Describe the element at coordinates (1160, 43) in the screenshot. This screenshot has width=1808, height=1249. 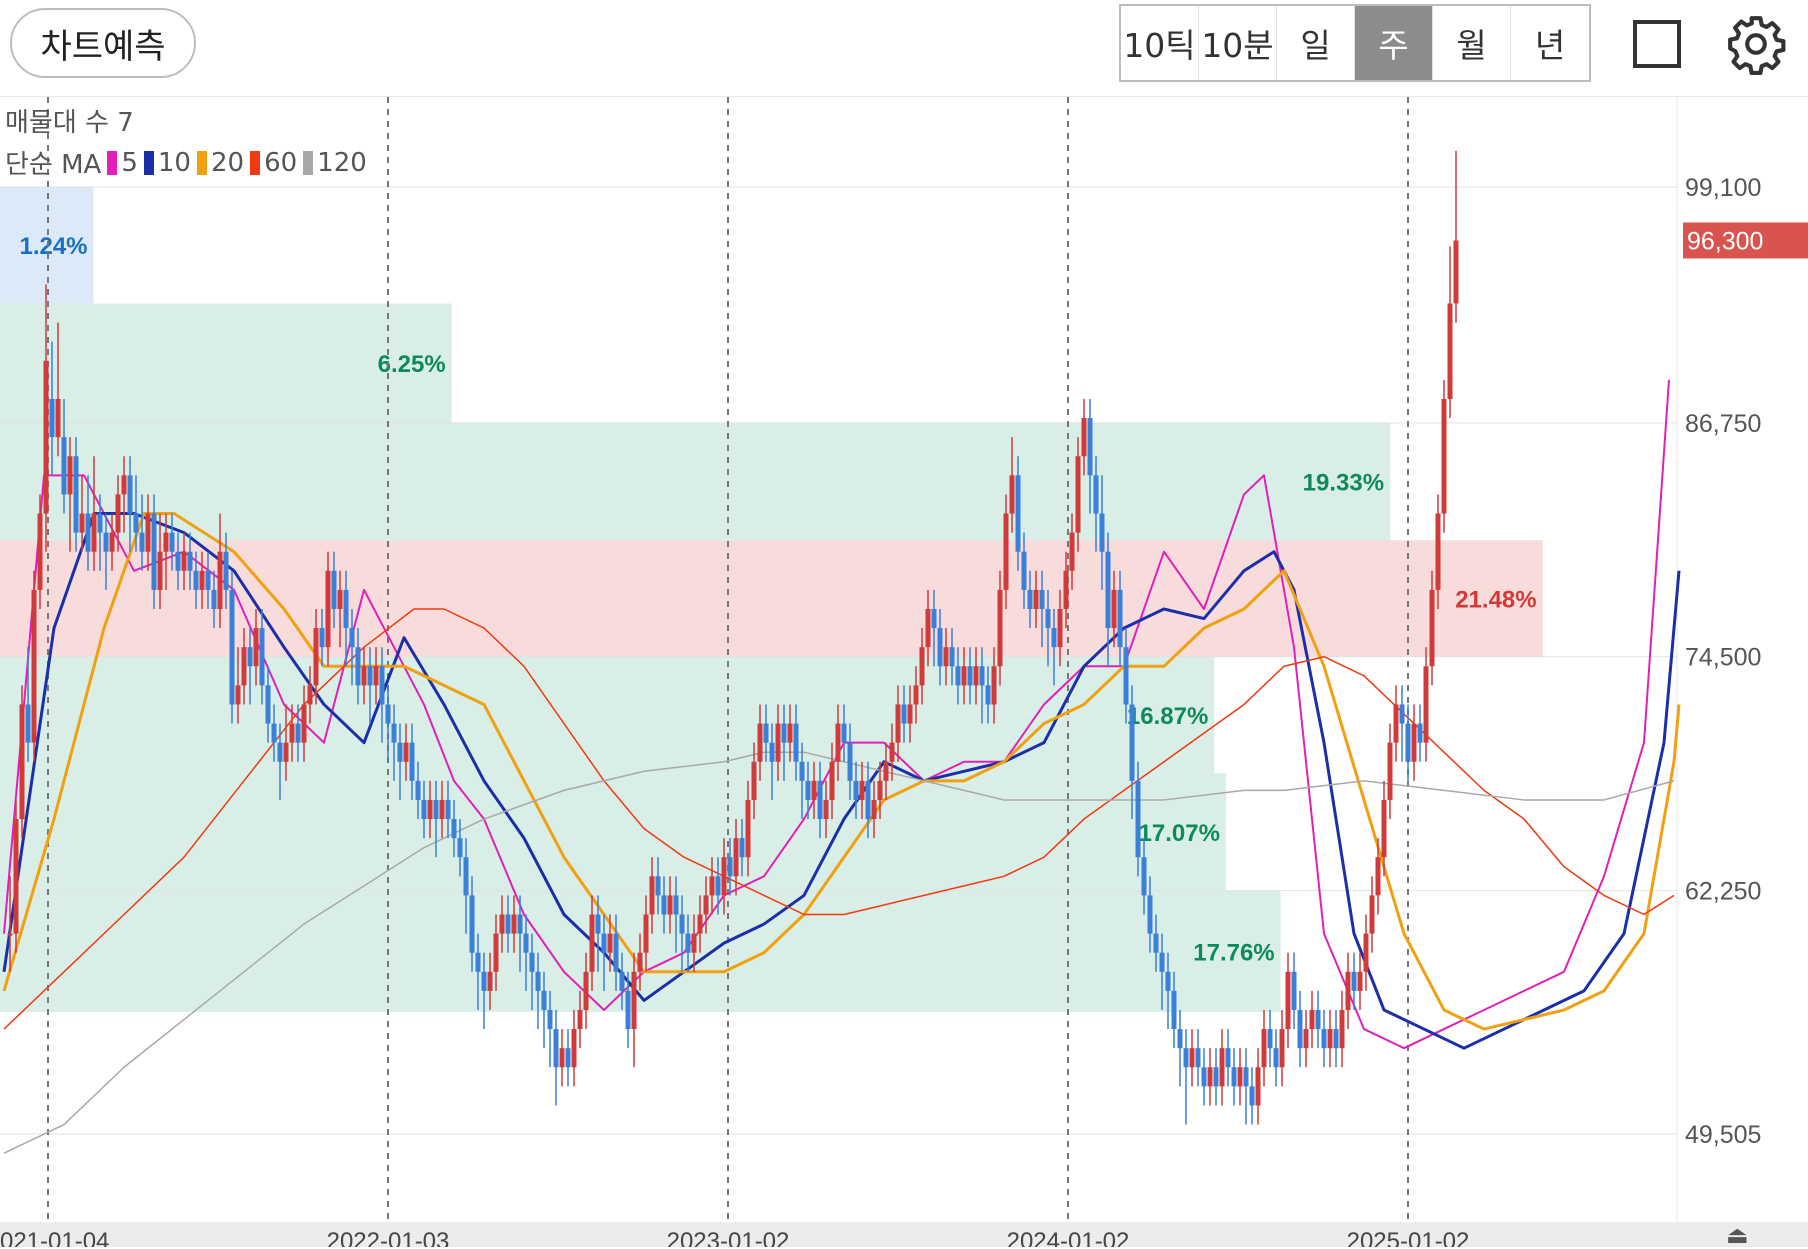
I see `tab-10-tick: 10틱` at that location.